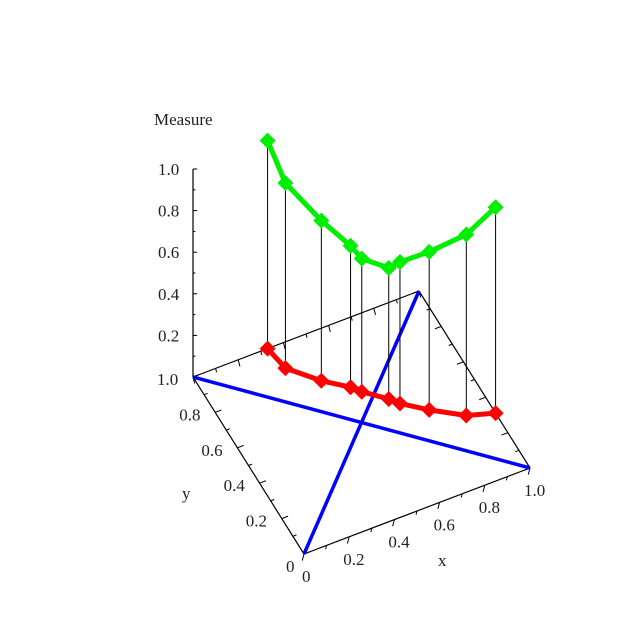  I want to click on base-line, so click(380, 382).